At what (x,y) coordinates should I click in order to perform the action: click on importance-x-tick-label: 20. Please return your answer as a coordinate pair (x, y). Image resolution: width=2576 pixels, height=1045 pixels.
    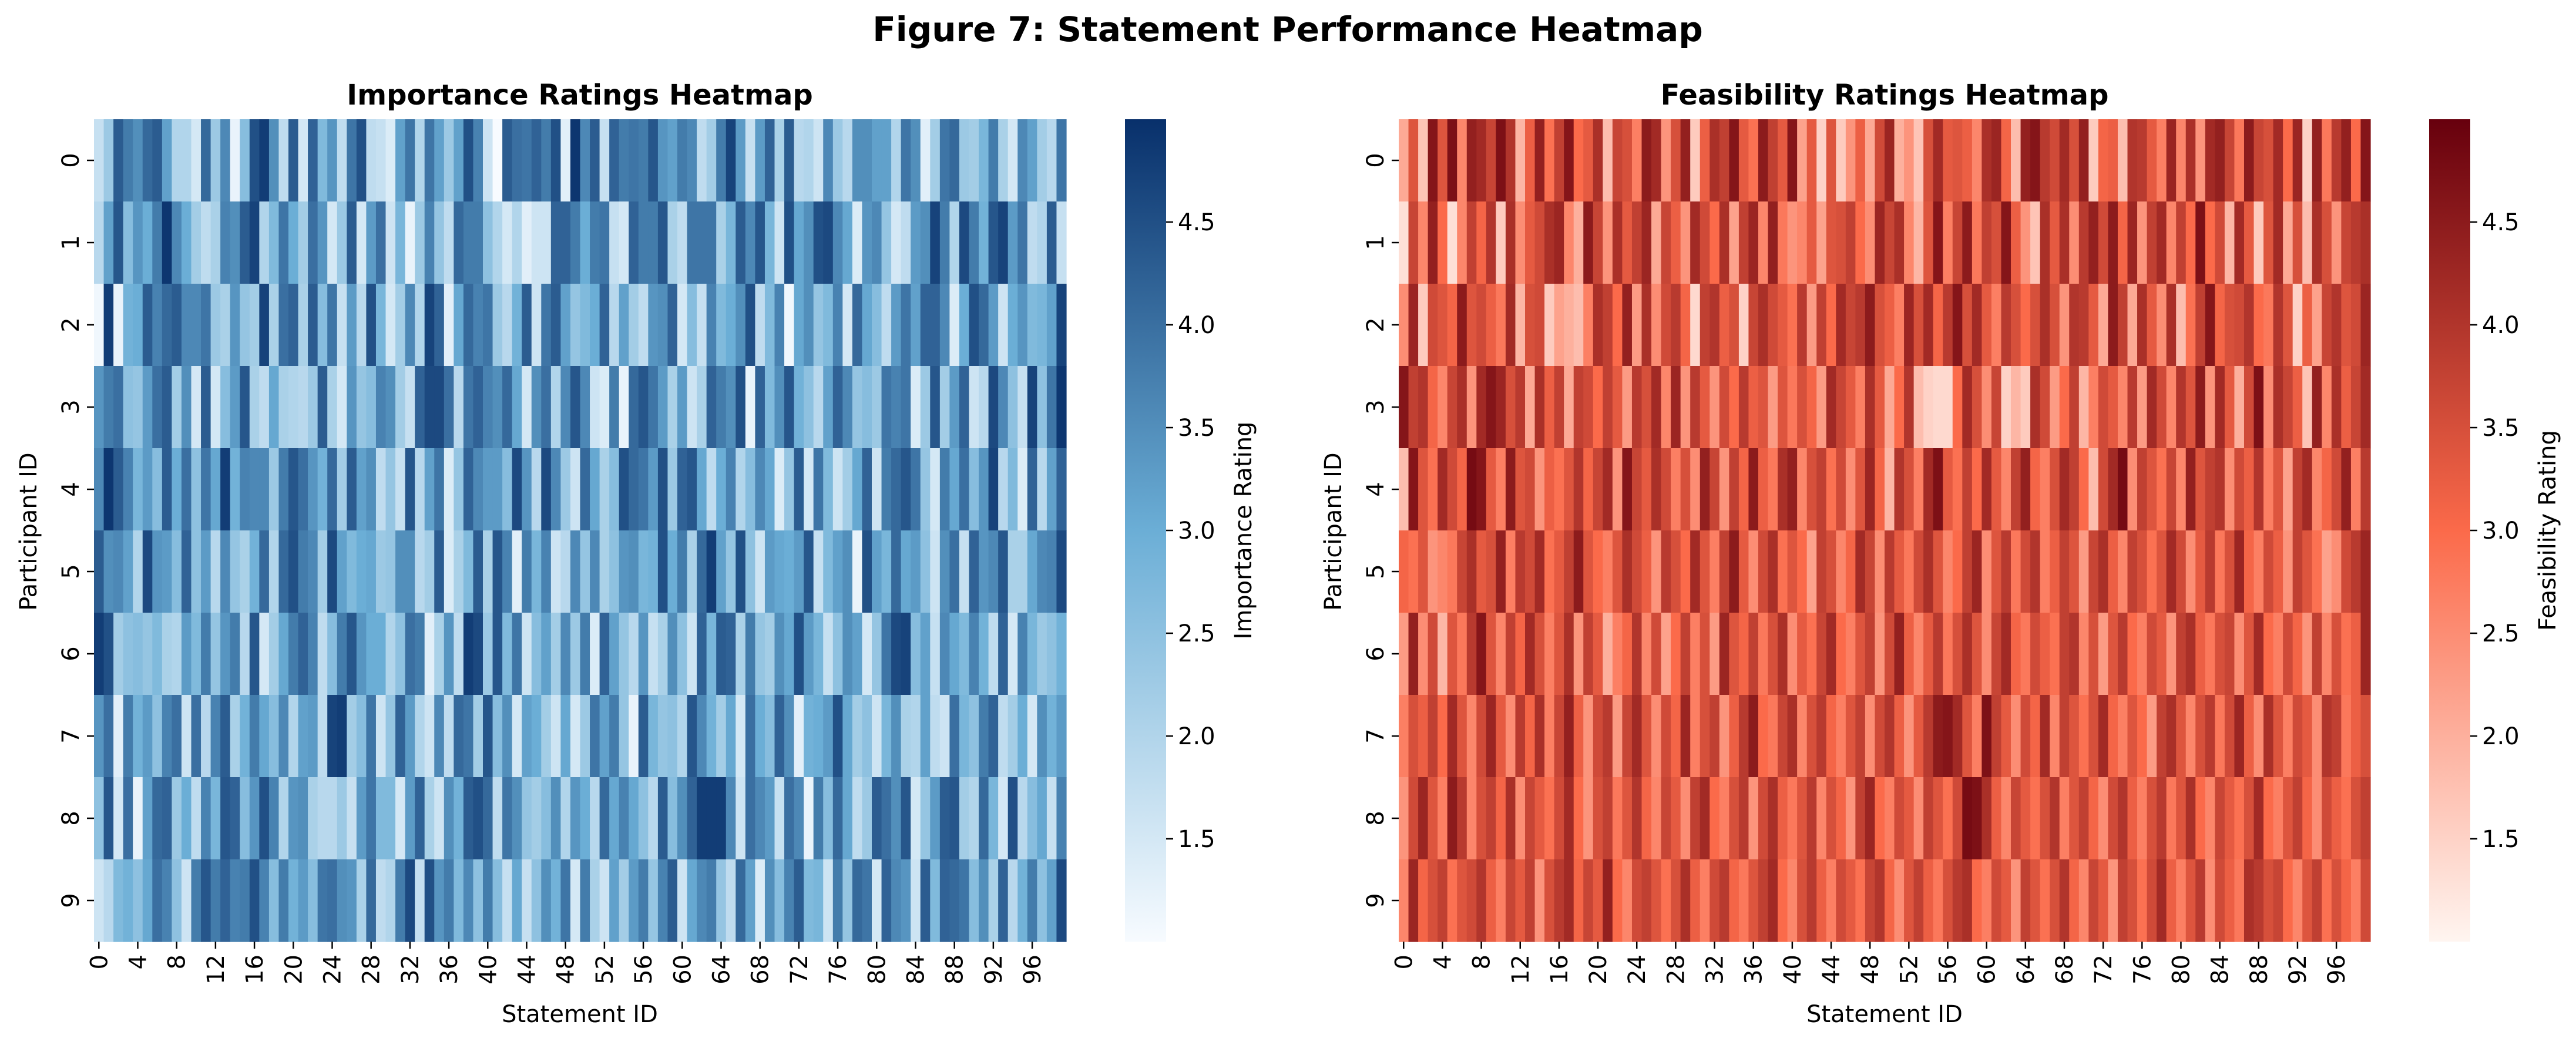
    Looking at the image, I should click on (293, 970).